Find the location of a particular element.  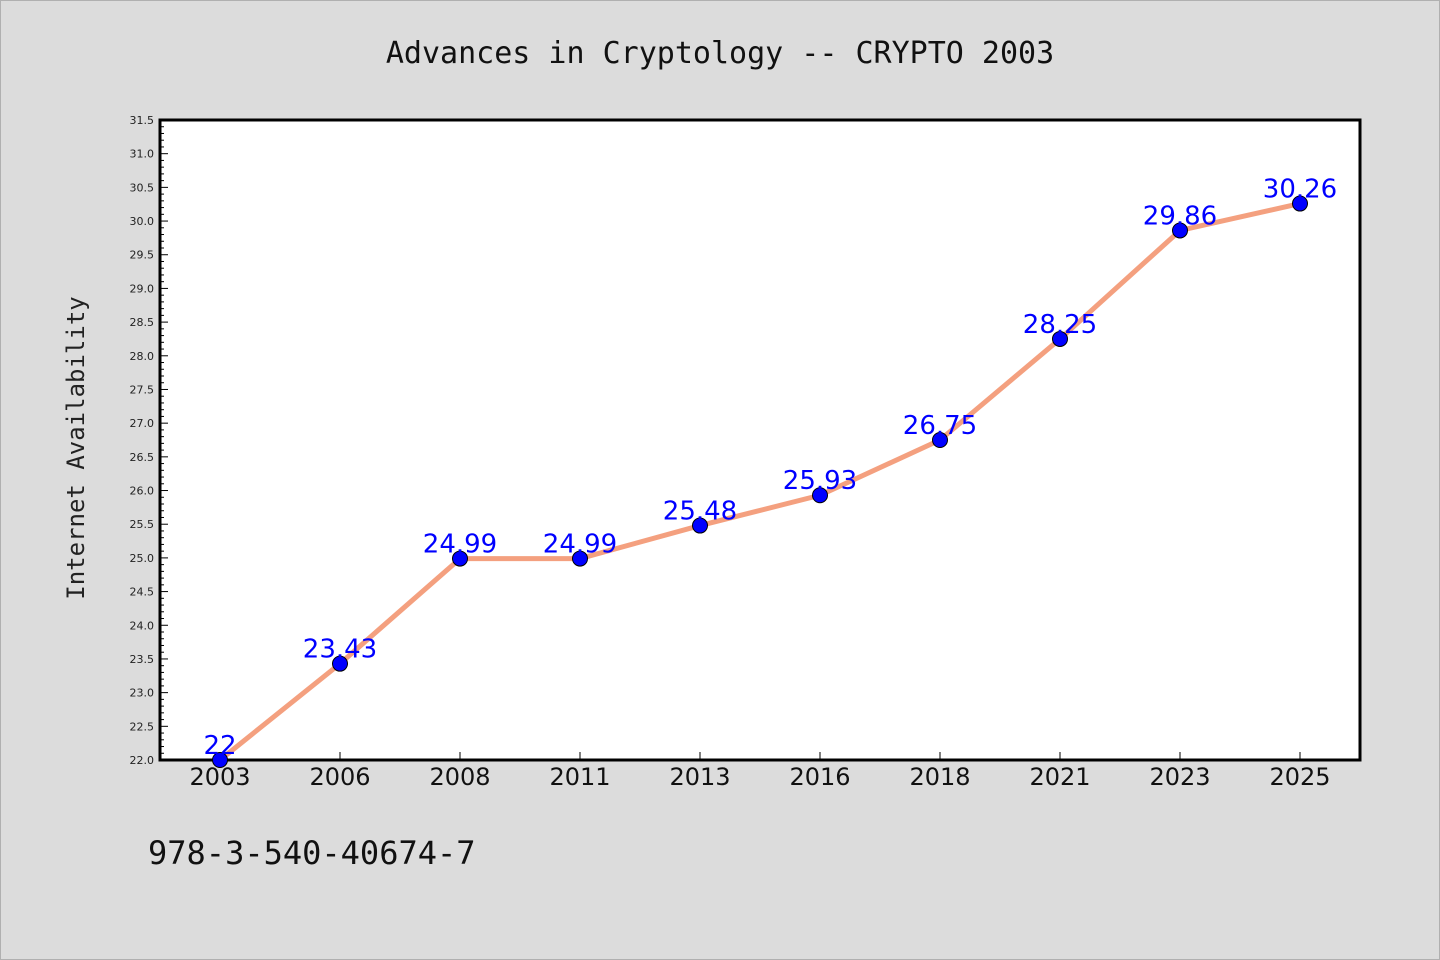

data-label: 22 is located at coordinates (219, 746).